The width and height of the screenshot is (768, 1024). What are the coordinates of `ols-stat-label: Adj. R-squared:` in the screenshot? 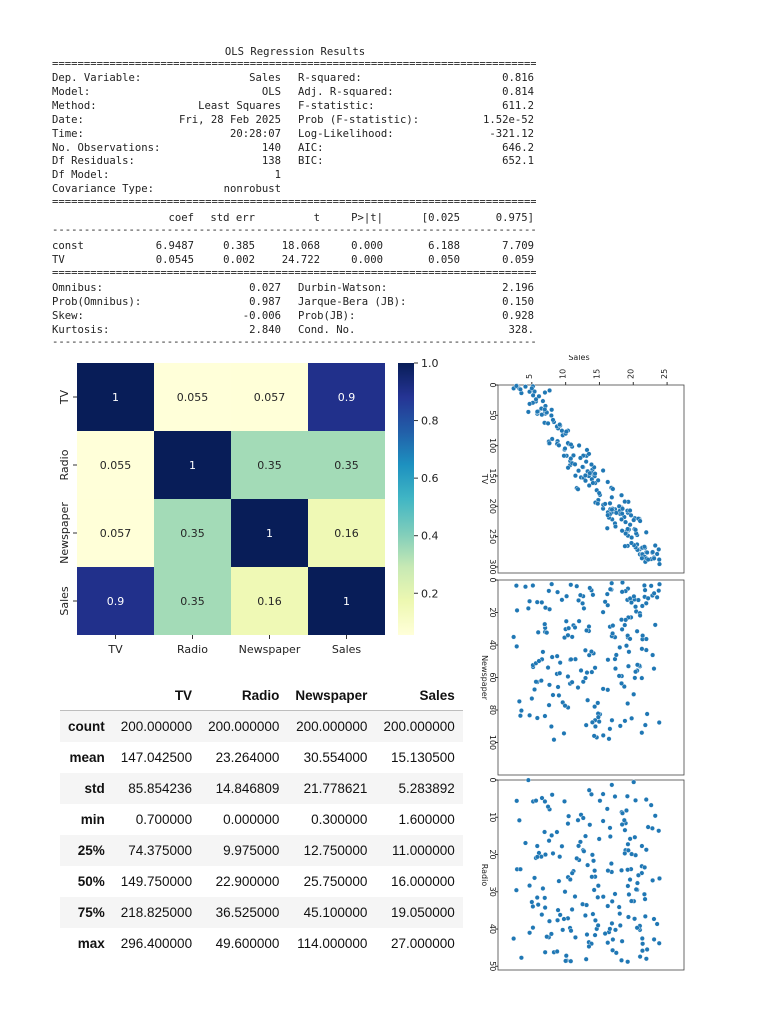 It's located at (346, 91).